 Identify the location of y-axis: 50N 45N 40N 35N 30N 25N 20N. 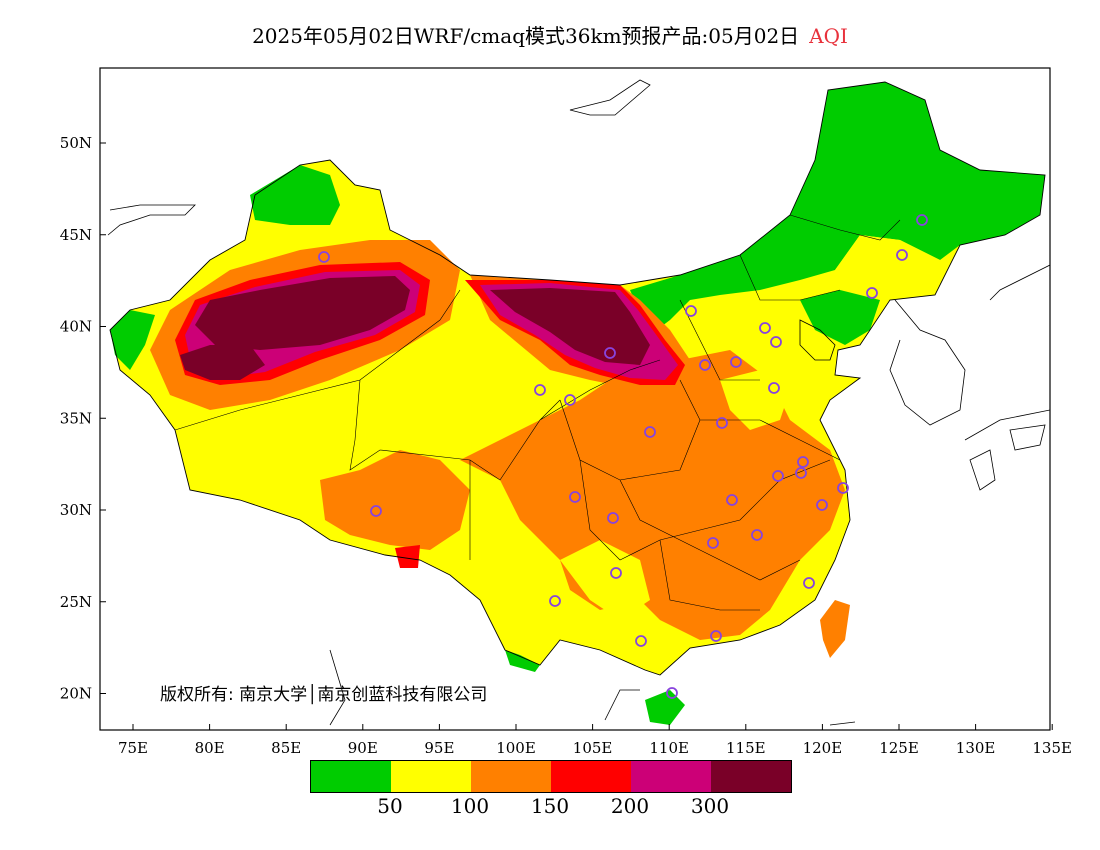
(83, 418).